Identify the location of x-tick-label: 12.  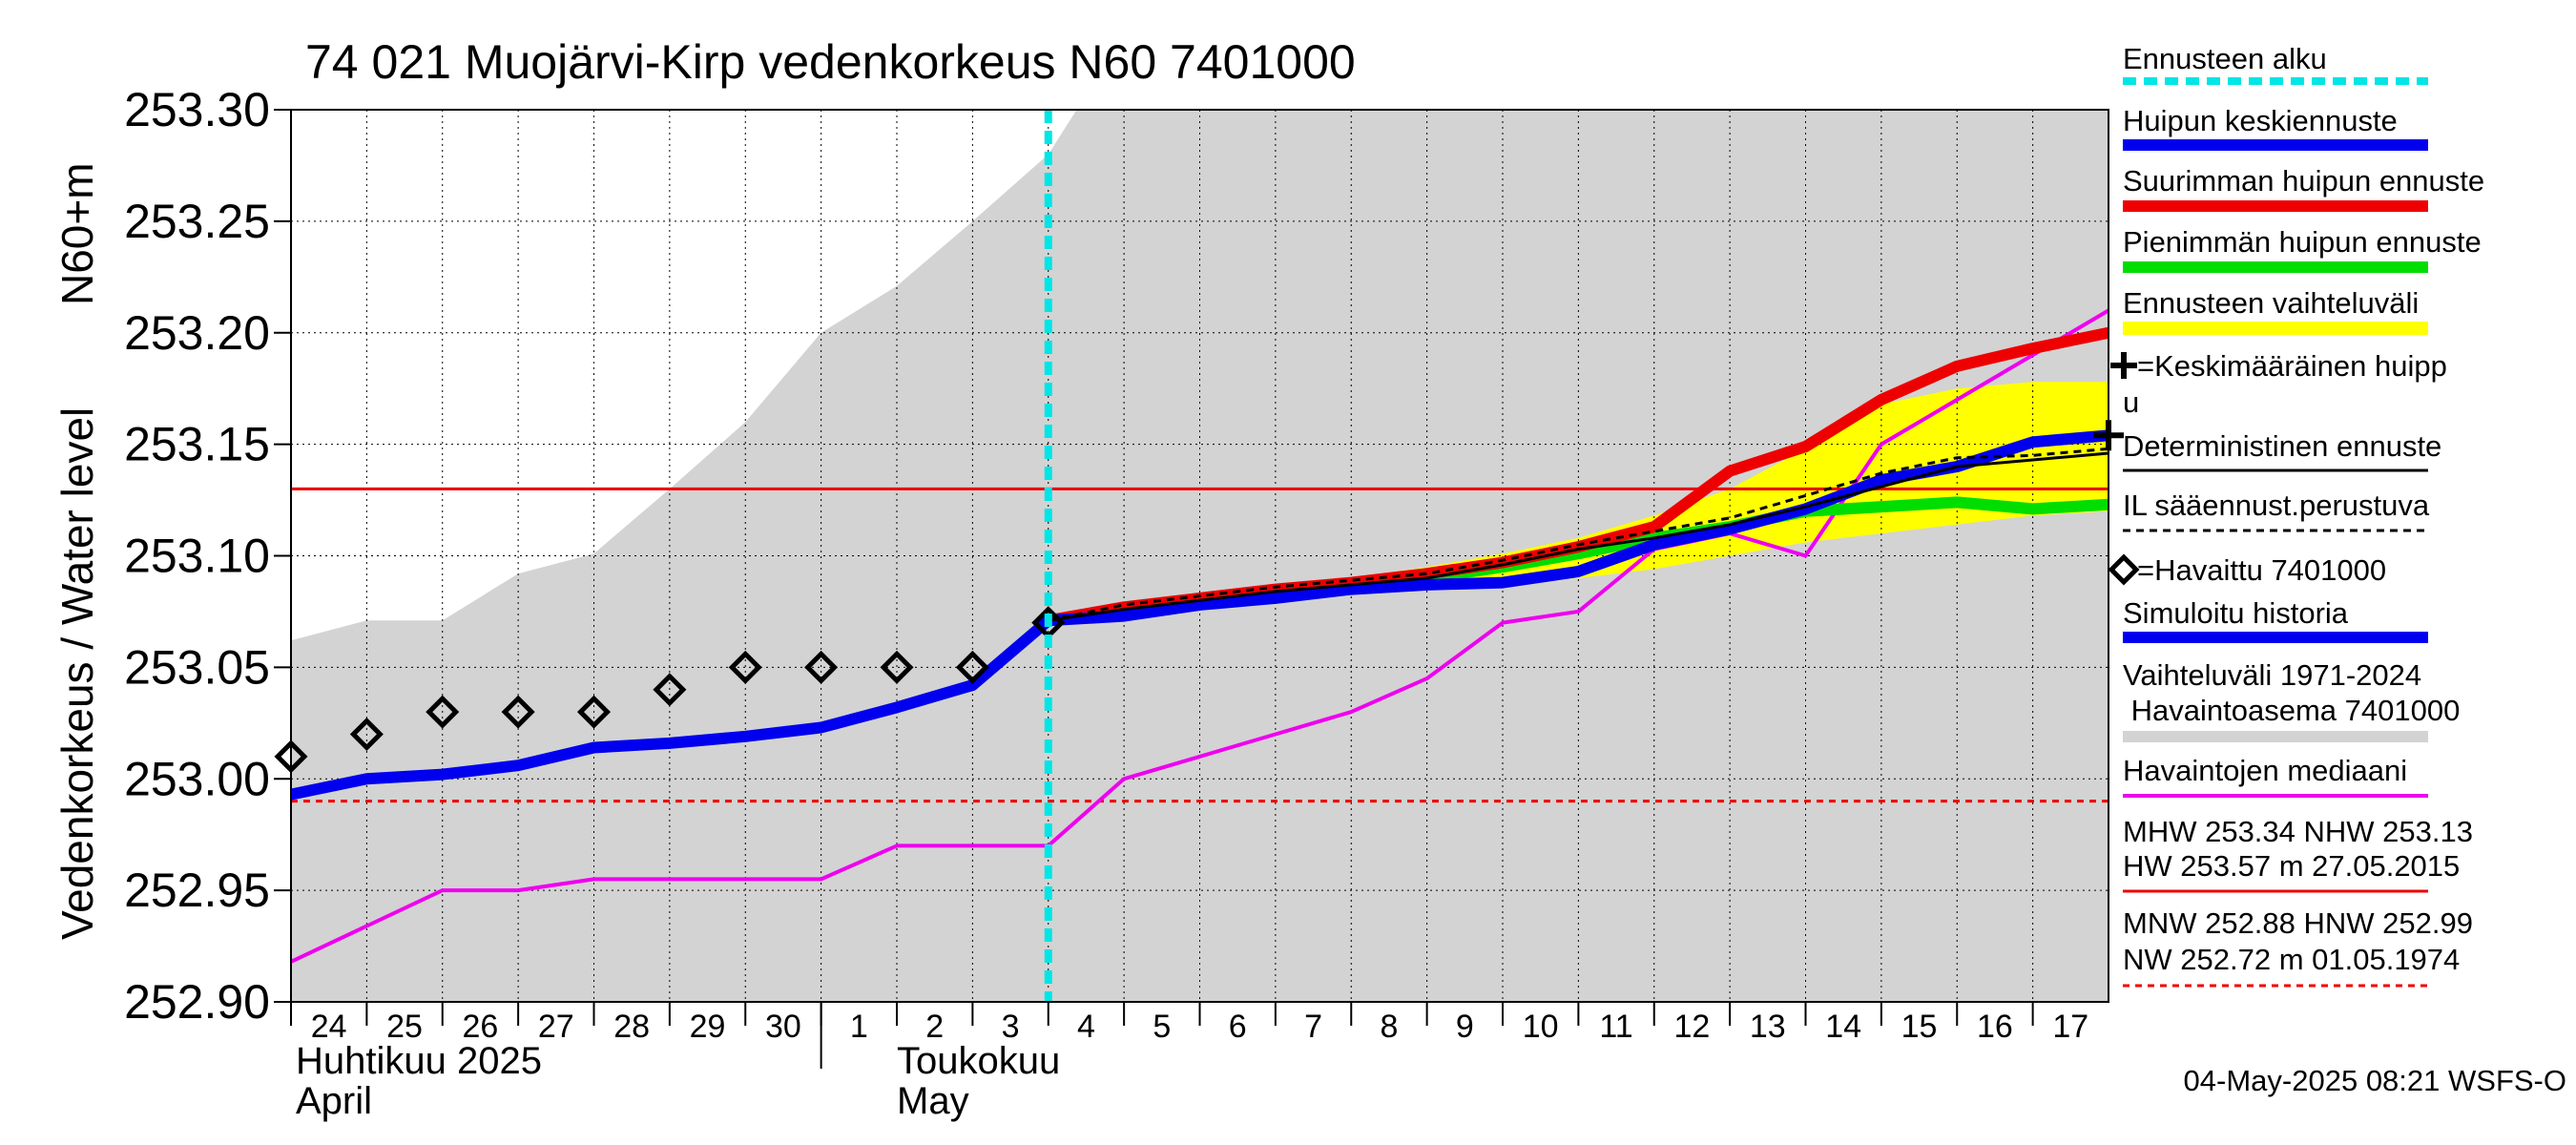
(1692, 1027).